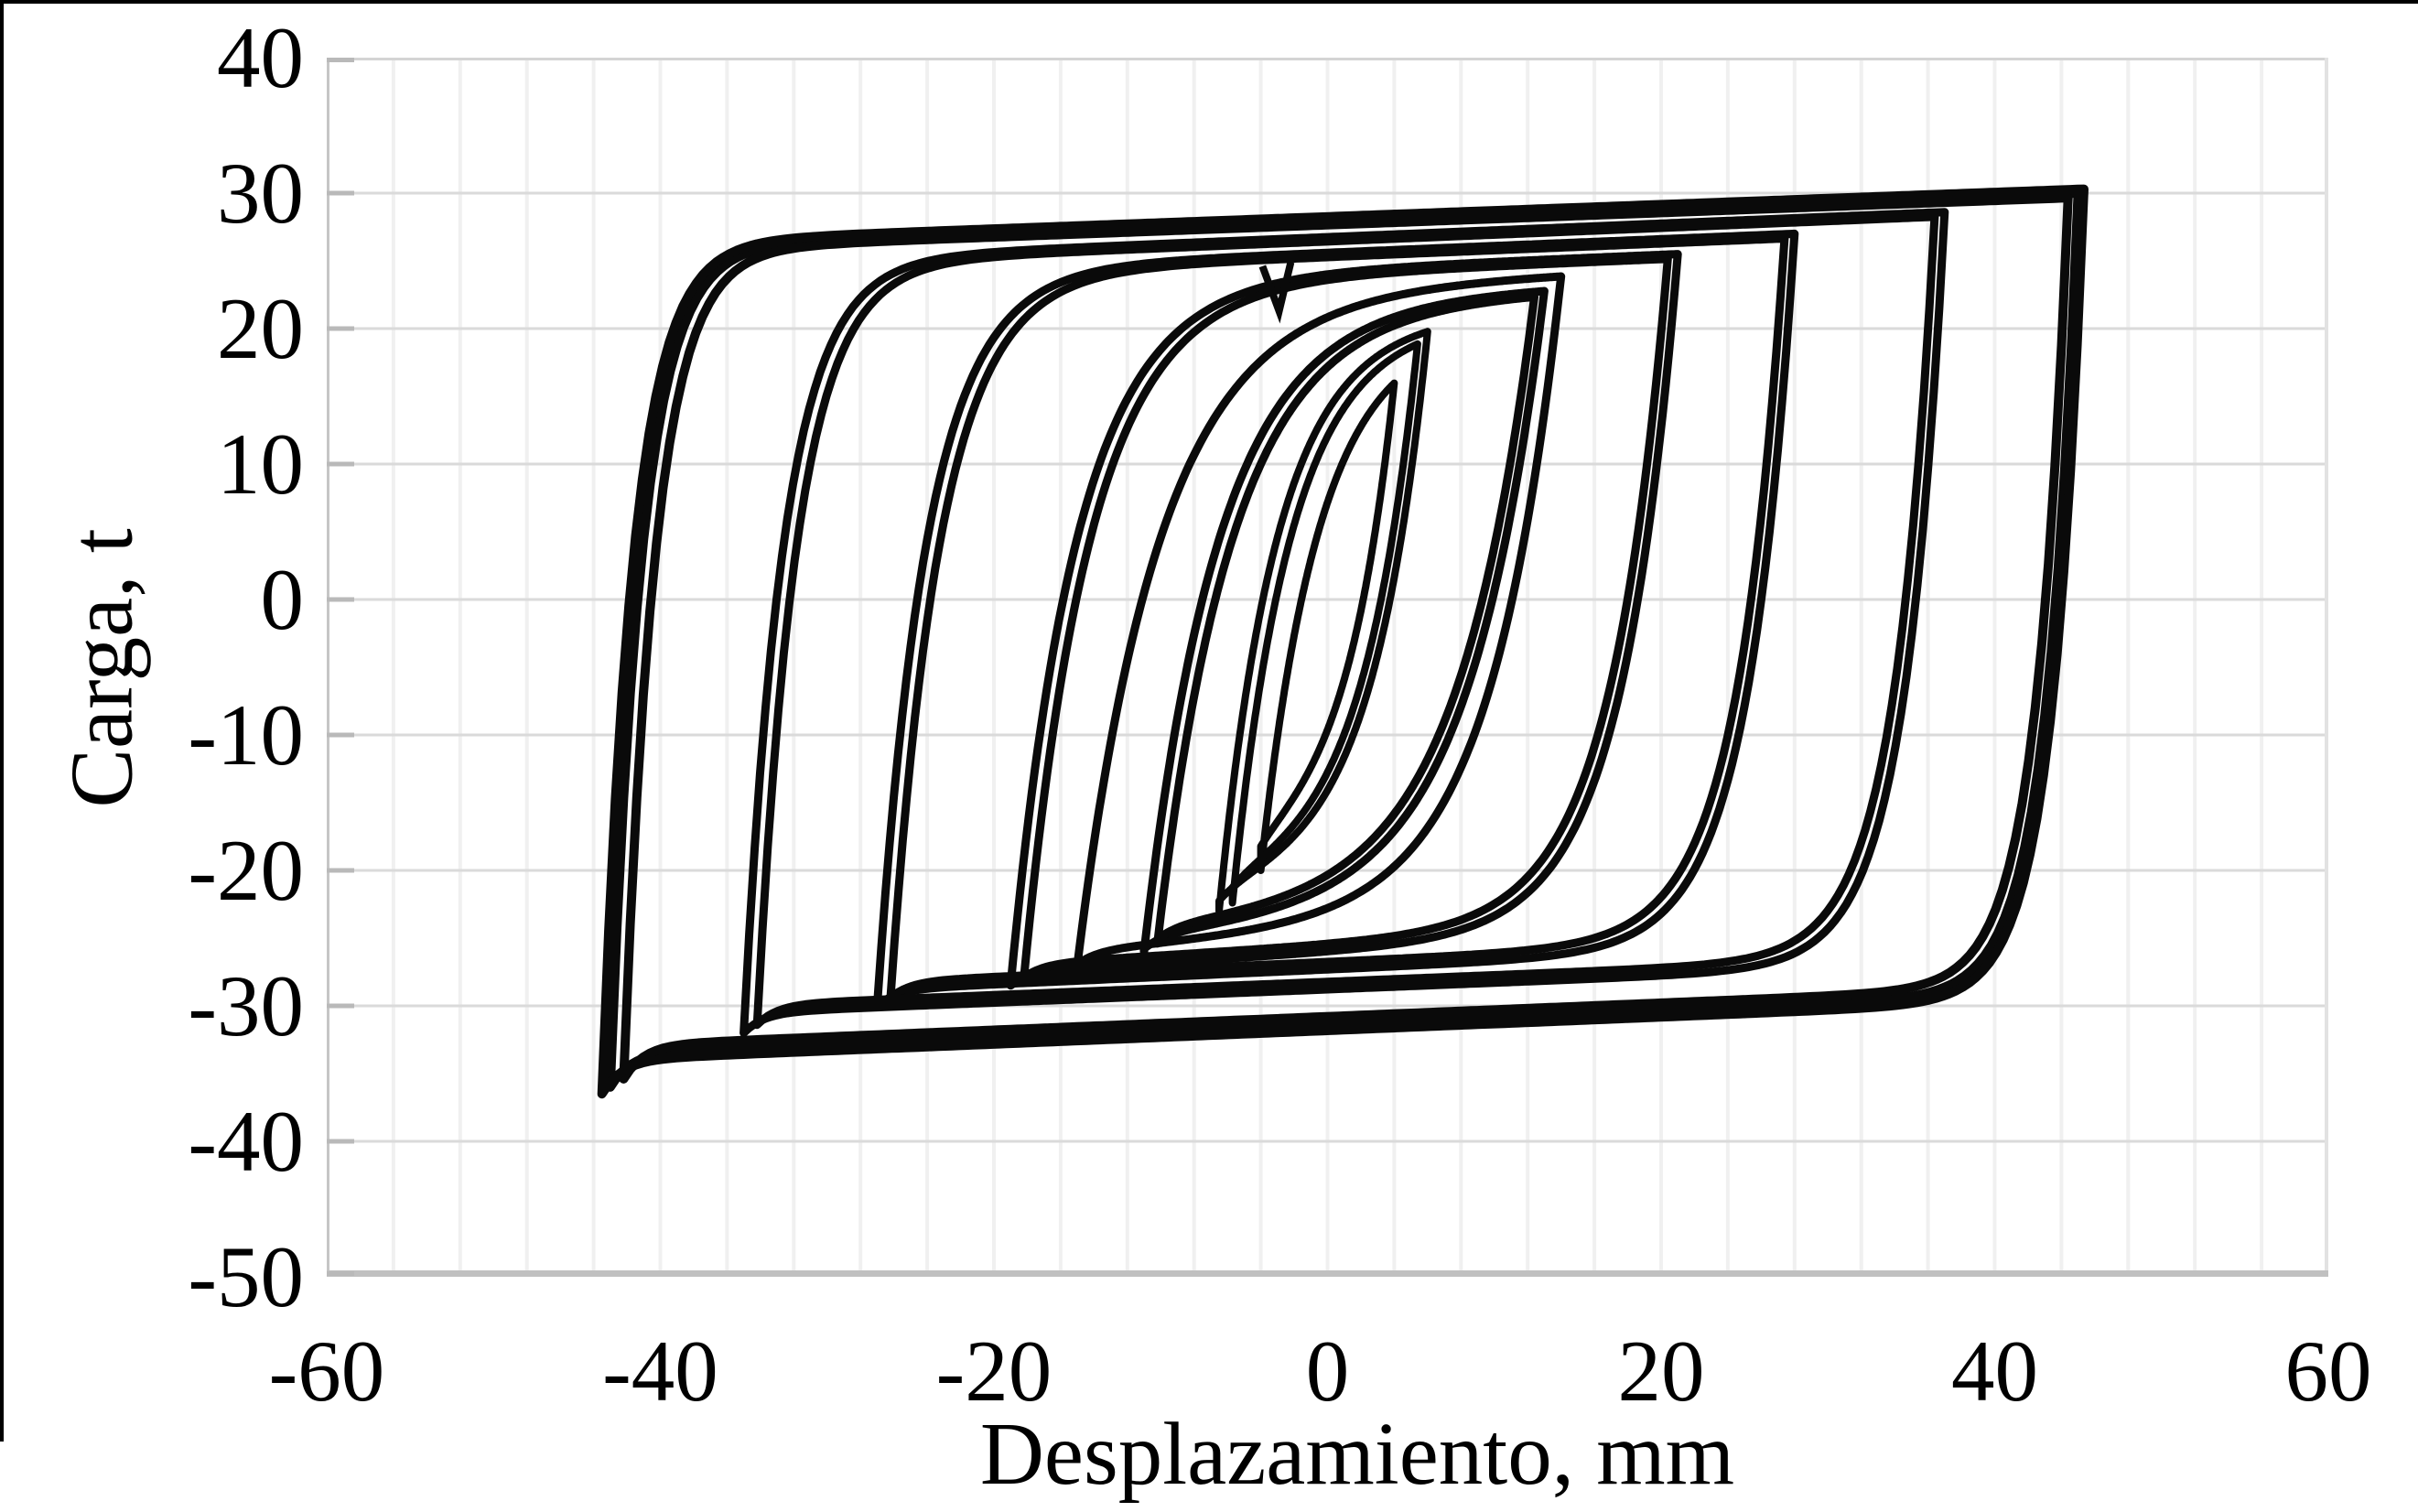 This screenshot has width=2418, height=1512. Describe the element at coordinates (1209, 2) in the screenshot. I see `figure-frame-top-edge` at that location.